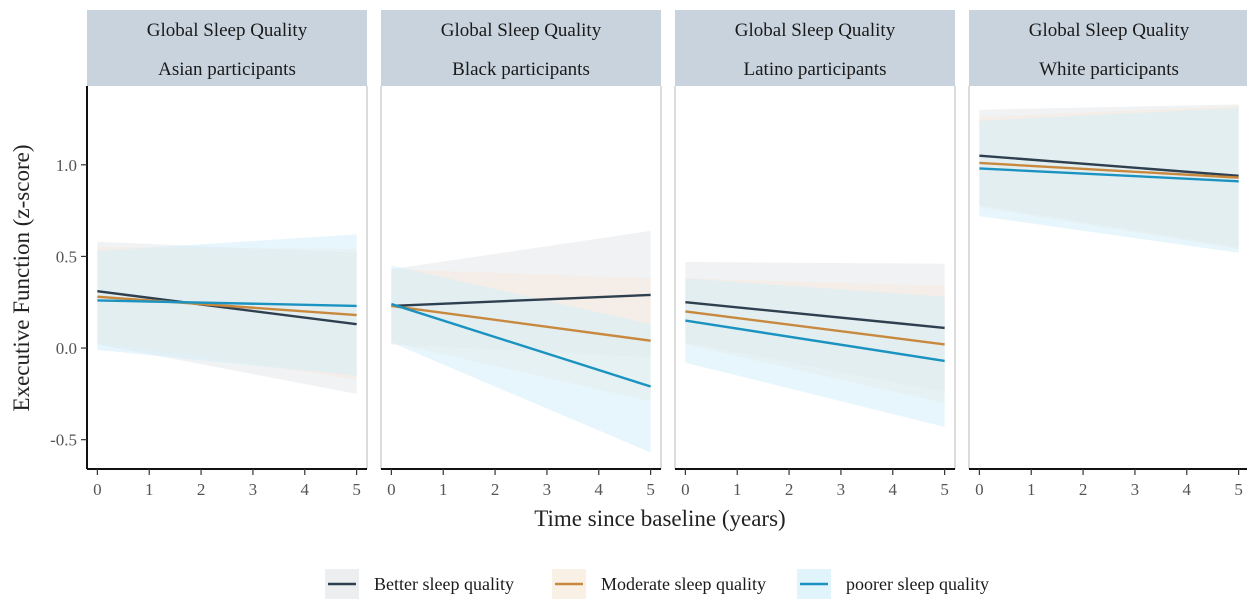 Image resolution: width=1247 pixels, height=599 pixels. I want to click on y-axis-label: Executive Function (z-score), so click(21, 278).